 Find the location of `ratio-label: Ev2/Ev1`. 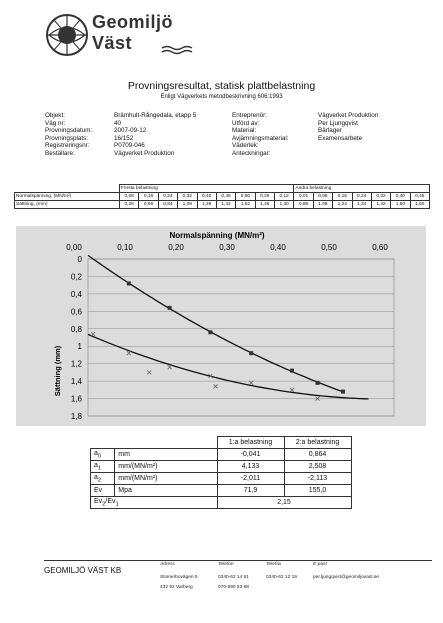

ratio-label: Ev2/Ev1 is located at coordinates (154, 502).